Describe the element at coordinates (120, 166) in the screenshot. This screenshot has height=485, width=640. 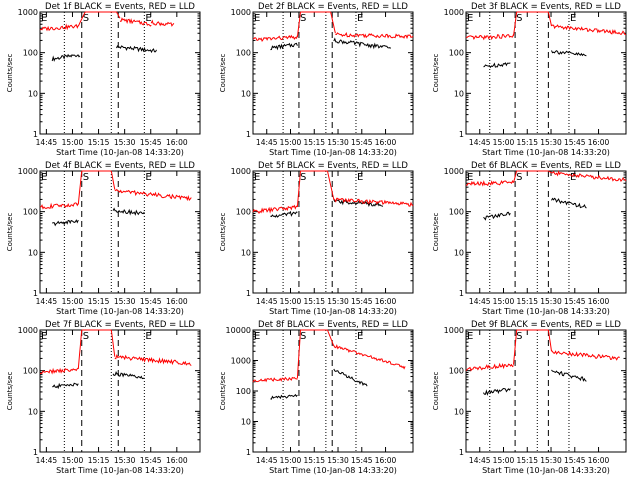
I see `panel-title: Det 4f BLACK = Events, RED = LLD` at that location.